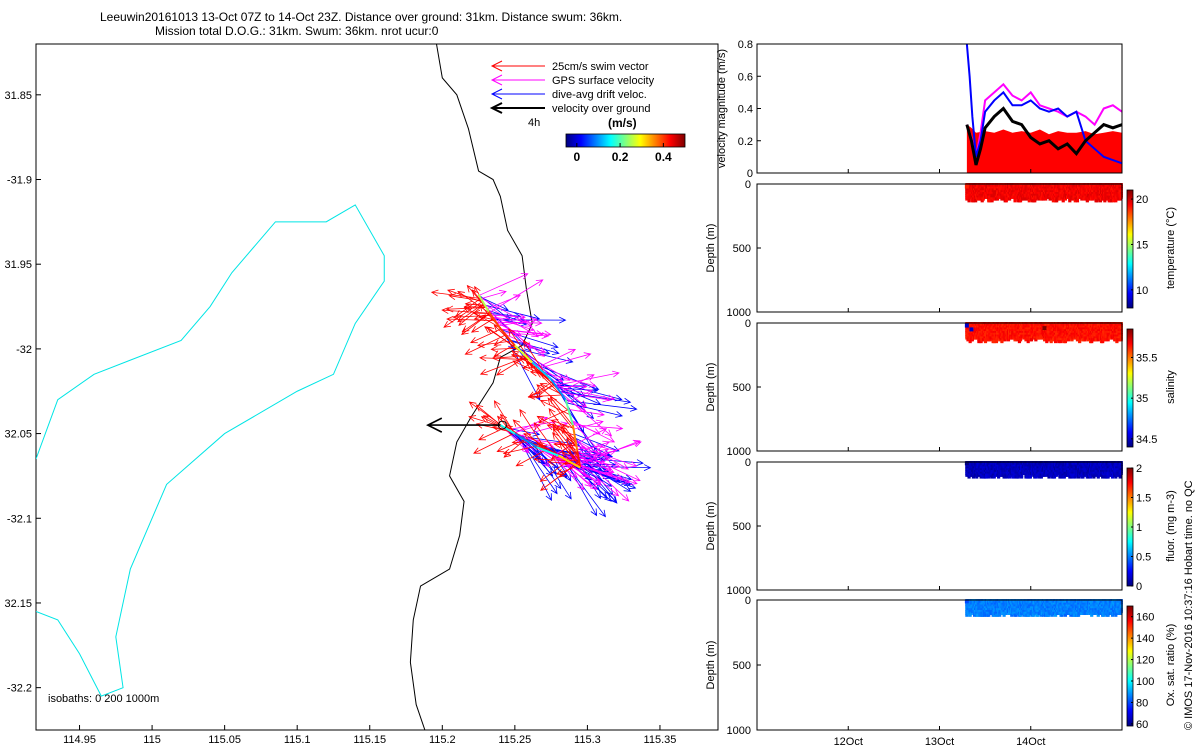 The image size is (1200, 750). Describe the element at coordinates (18, 96) in the screenshot. I see `map-ytick-label: 31.85` at that location.